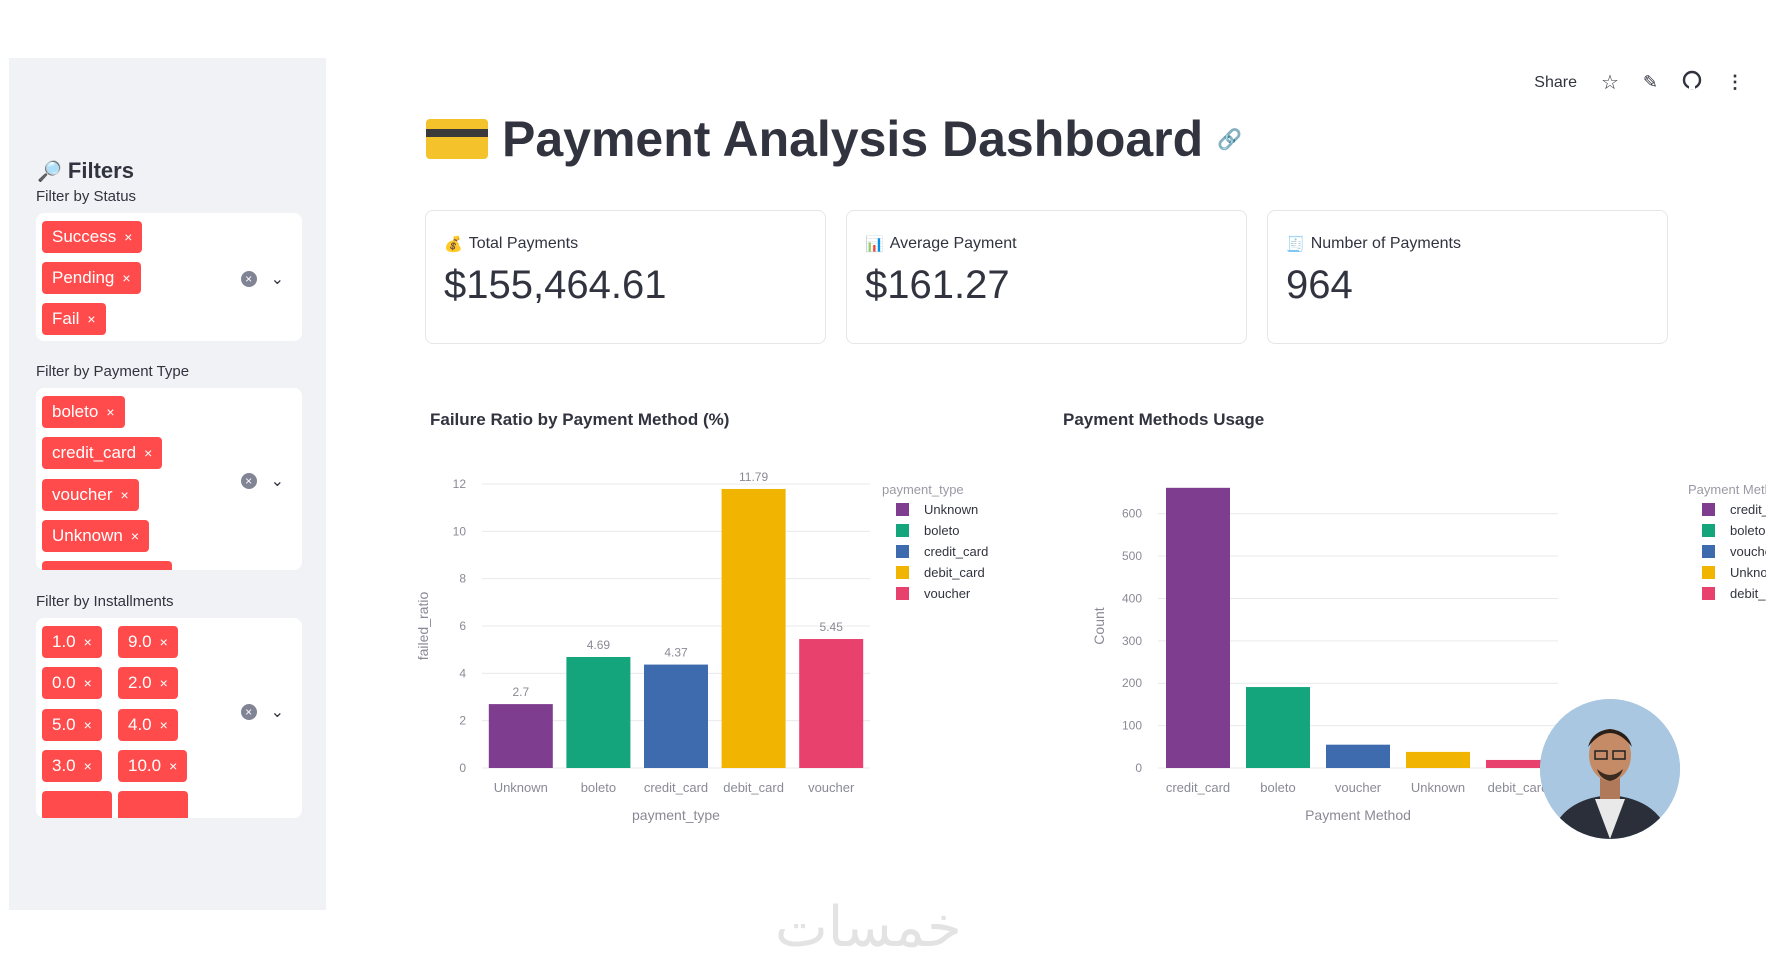 This screenshot has height=970, width=1770. What do you see at coordinates (1610, 769) in the screenshot?
I see `profile-avatar` at bounding box center [1610, 769].